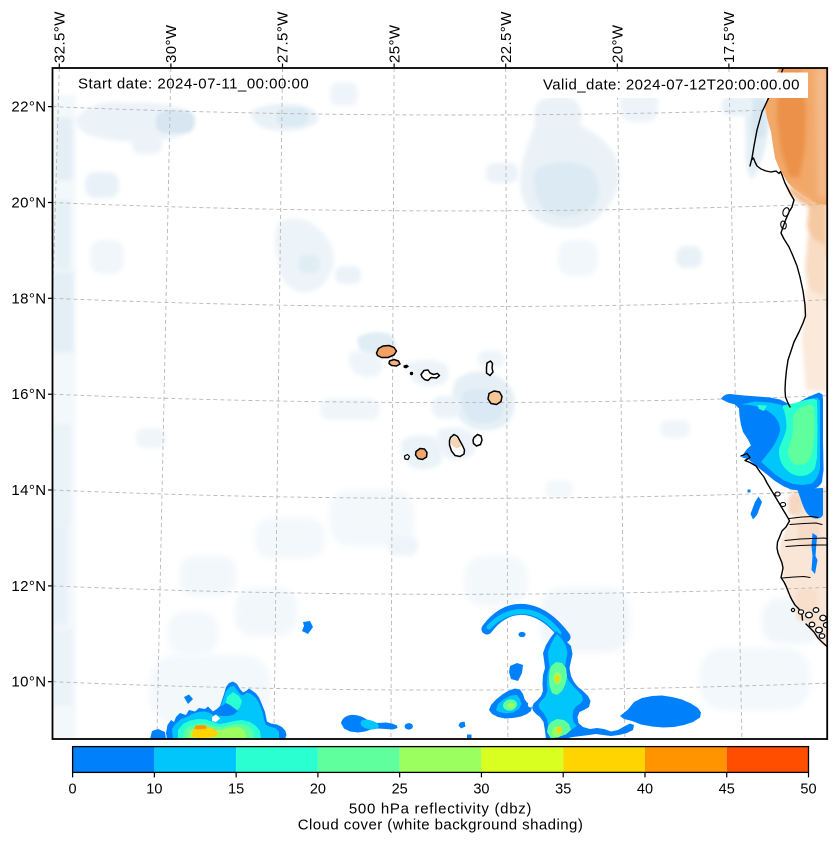  Describe the element at coordinates (440, 809) in the screenshot. I see `svg-text: 500 hPa reflectivity (dbz)` at that location.